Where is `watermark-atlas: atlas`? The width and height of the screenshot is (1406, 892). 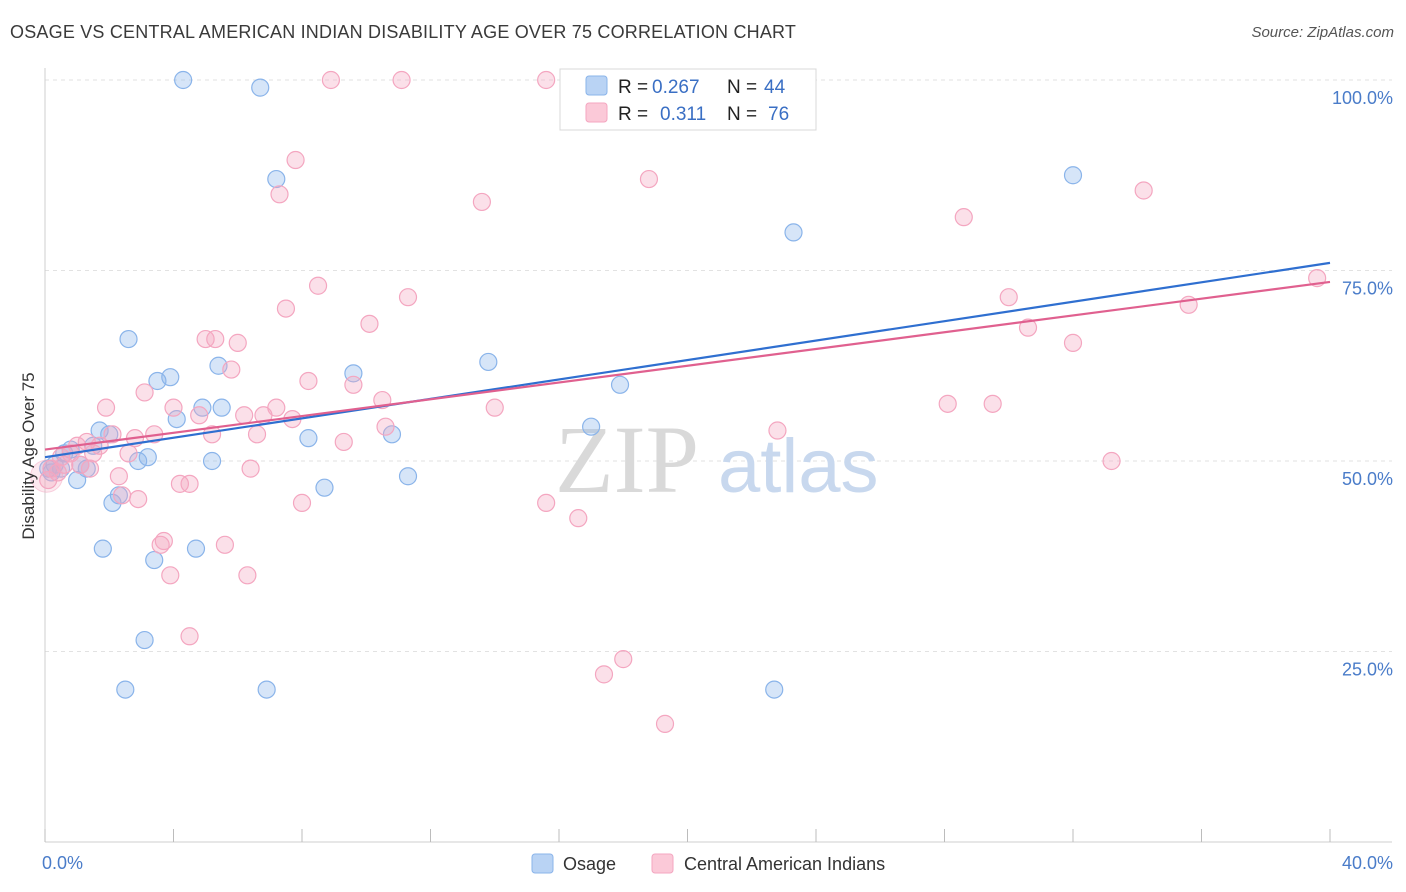
watermark-atlas: atlas is located at coordinates (798, 466).